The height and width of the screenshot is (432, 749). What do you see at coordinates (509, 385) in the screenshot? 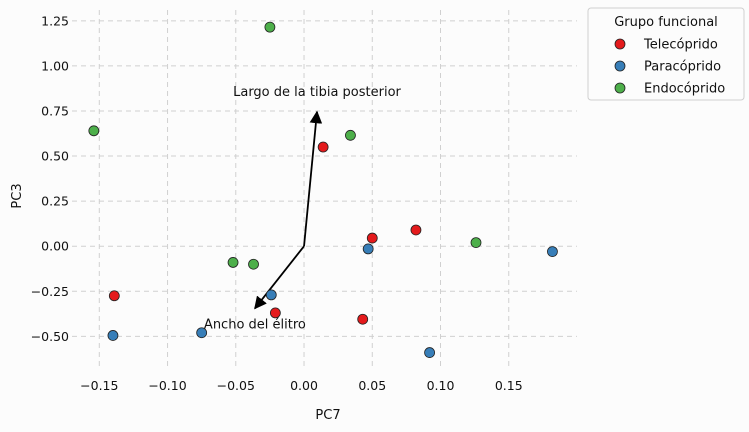
I see `x-tick-label: 0.15` at bounding box center [509, 385].